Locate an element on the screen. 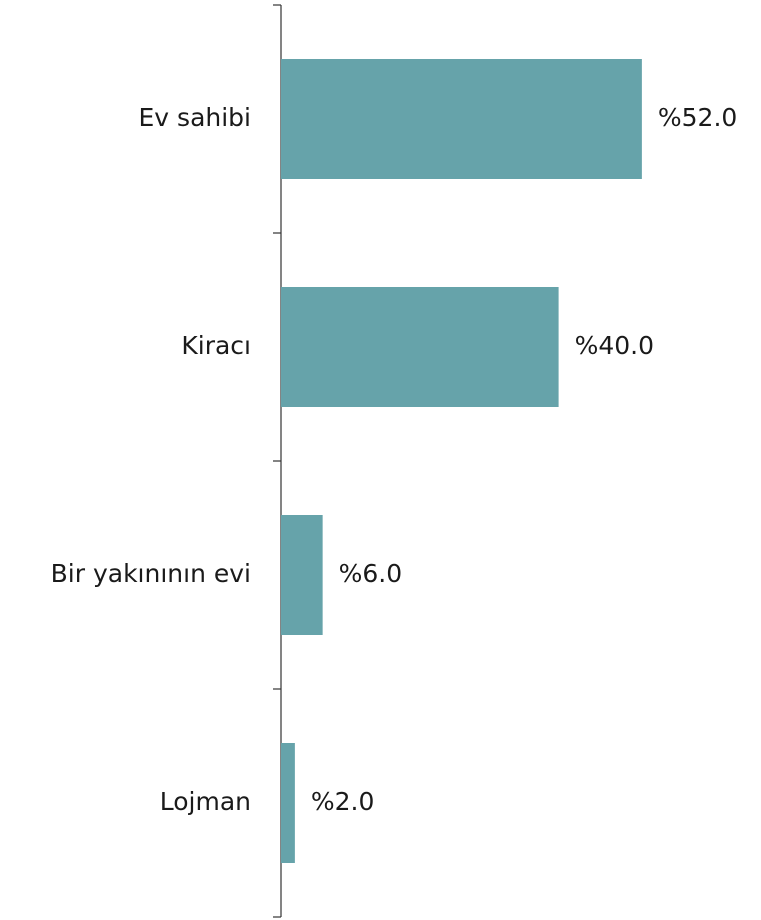  y-tick-label: Bir yakınının evi is located at coordinates (151, 573).